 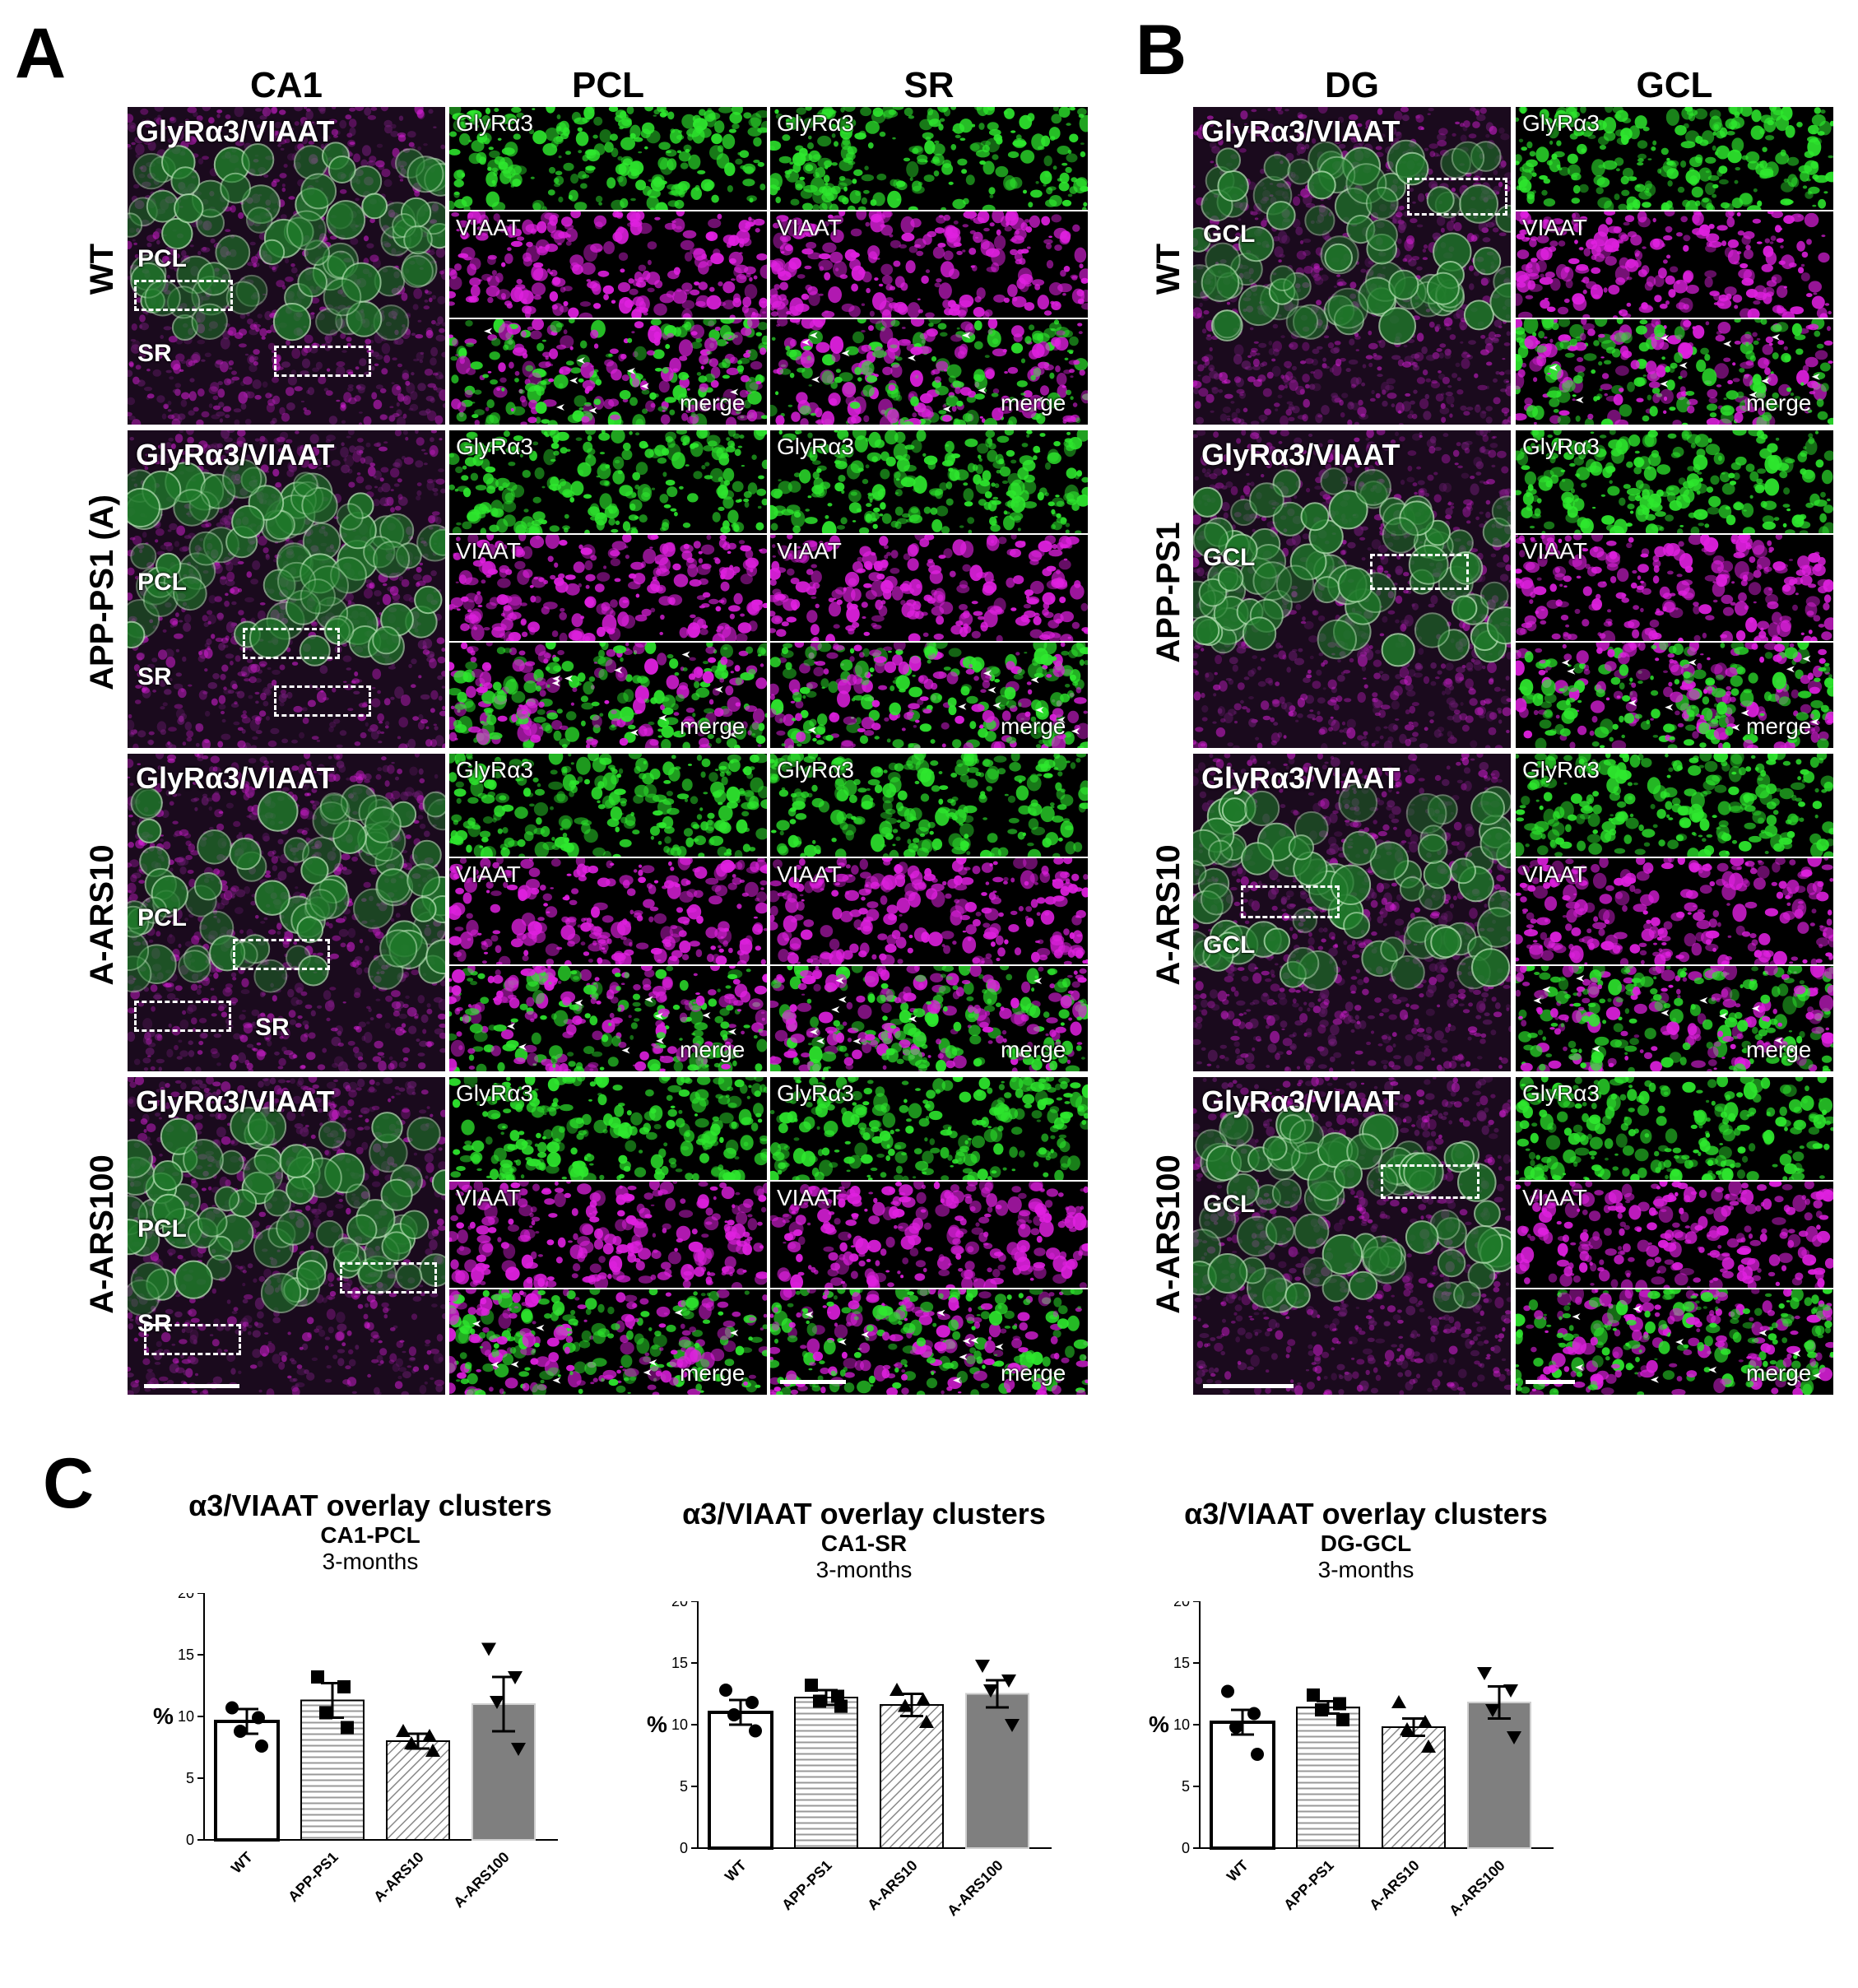 I want to click on y-tick-label: 10, so click(x=679, y=1724).